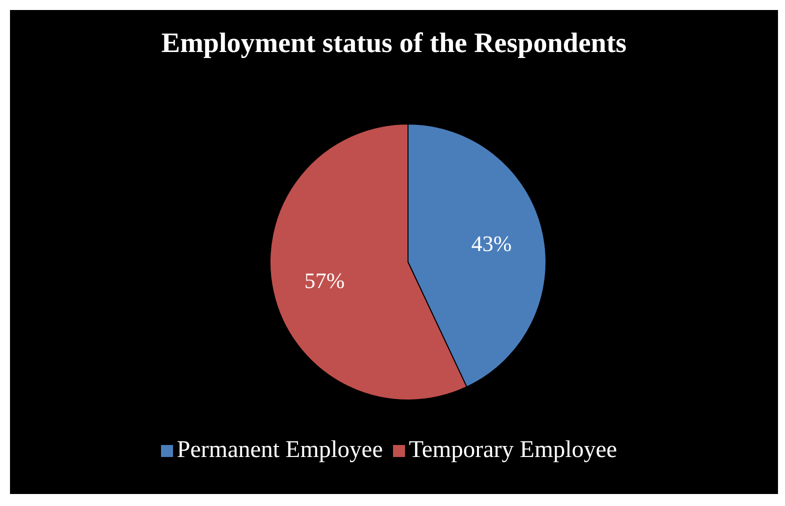 The height and width of the screenshot is (506, 785). Describe the element at coordinates (324, 281) in the screenshot. I see `data-label: 57%` at that location.